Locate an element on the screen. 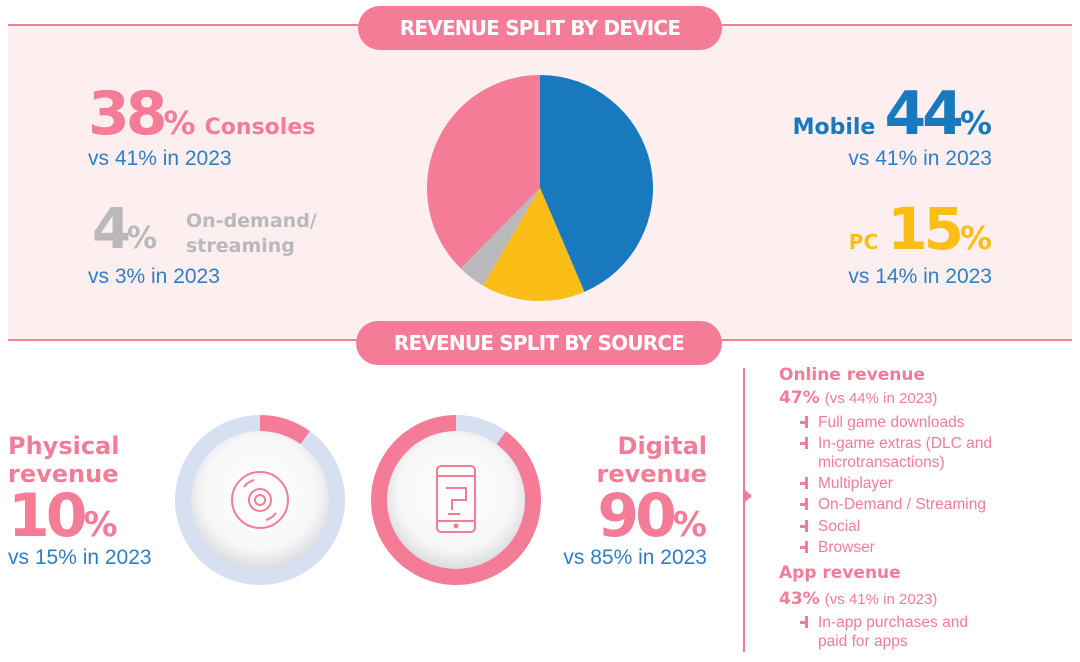 The image size is (1080, 662). pie-slice-consoles is located at coordinates (483, 172).